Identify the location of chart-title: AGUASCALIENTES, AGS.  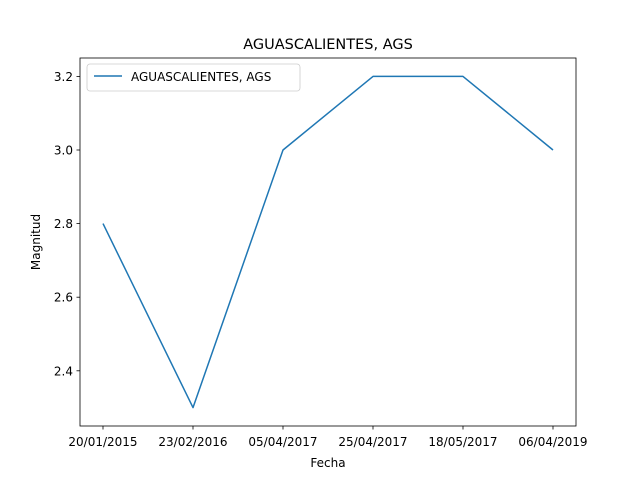
(328, 45).